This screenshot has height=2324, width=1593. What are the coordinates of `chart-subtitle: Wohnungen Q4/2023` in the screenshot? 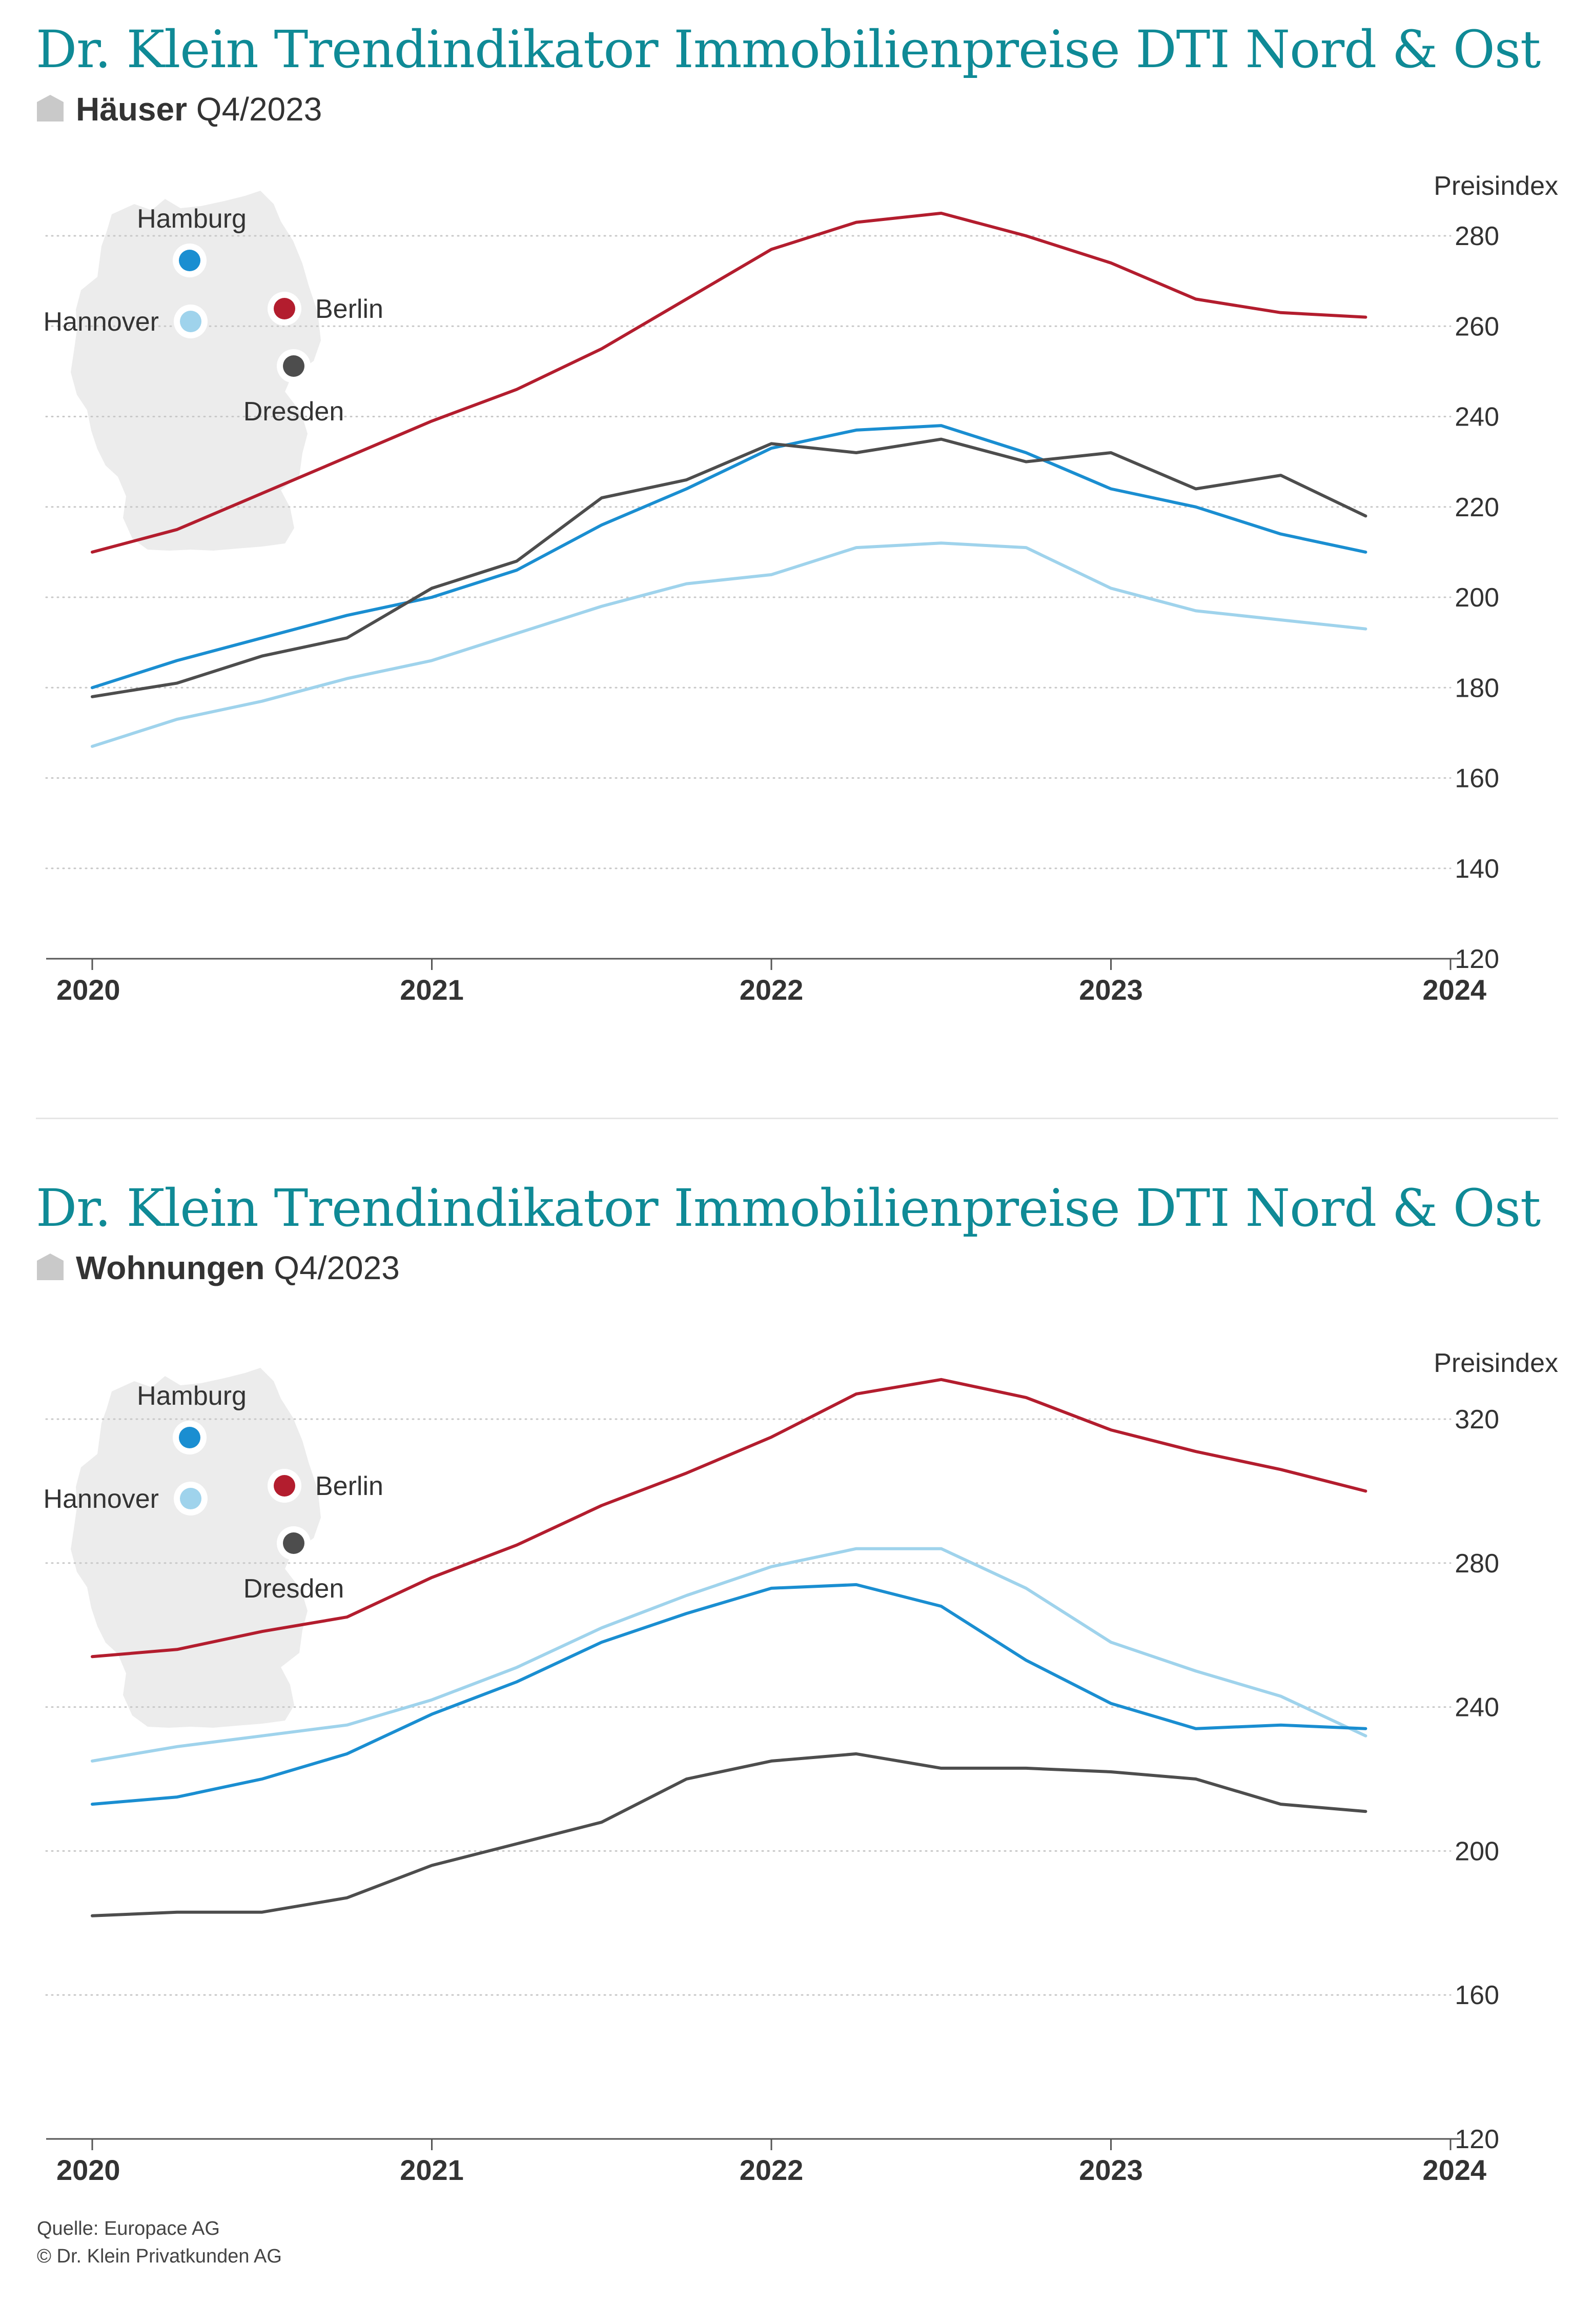 It's located at (218, 1268).